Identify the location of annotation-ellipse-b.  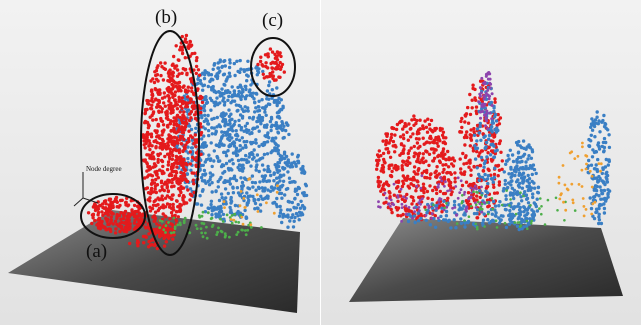
(170, 143).